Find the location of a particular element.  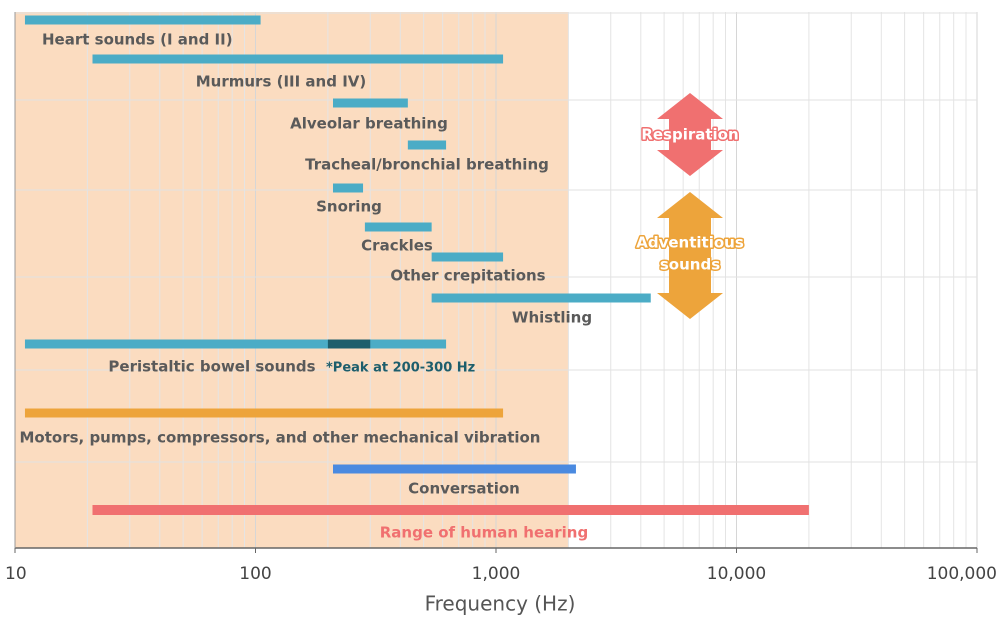

bar-label: Other crepitations is located at coordinates (467, 276).